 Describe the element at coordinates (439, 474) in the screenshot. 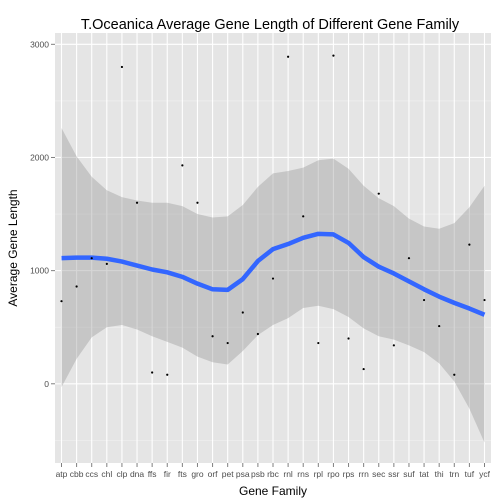

I see `x-tick-label-thi: thi` at that location.